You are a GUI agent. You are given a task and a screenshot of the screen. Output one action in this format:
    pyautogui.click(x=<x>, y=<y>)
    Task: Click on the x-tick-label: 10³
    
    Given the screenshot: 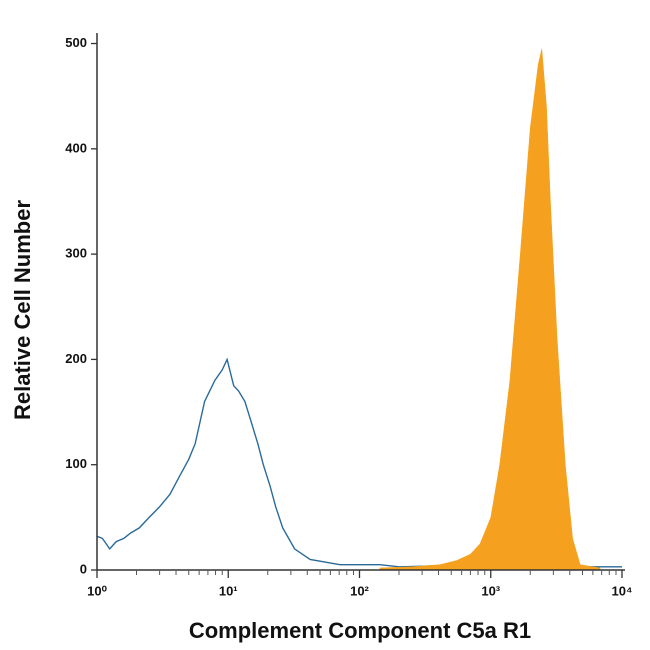 What is the action you would take?
    pyautogui.click(x=490, y=590)
    